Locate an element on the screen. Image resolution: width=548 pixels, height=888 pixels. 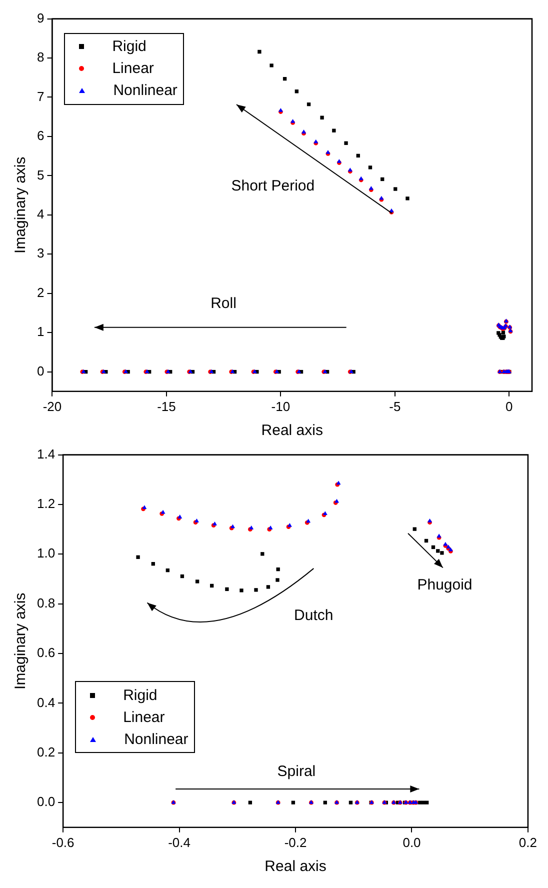
x-tick-label: -0.4 is located at coordinates (179, 842).